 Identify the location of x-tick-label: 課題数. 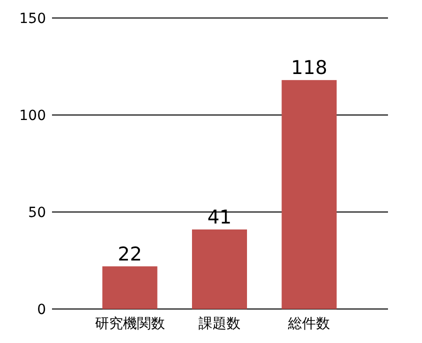
(219, 324).